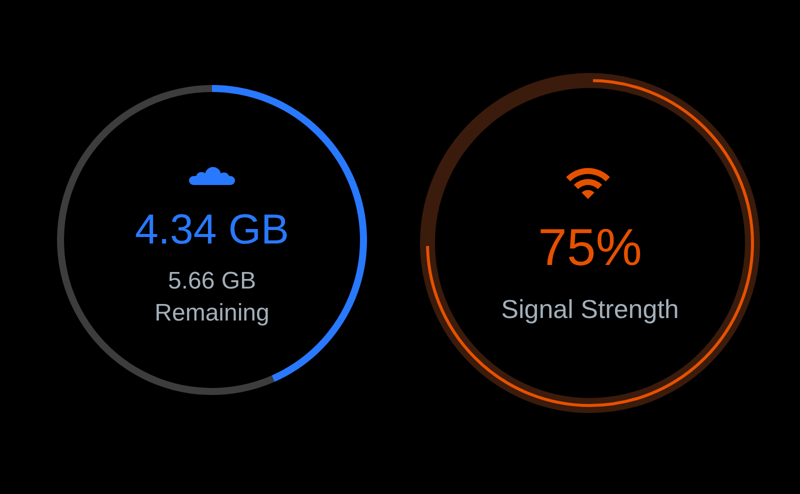  What do you see at coordinates (212, 313) in the screenshot?
I see `slice-label: Remaining` at bounding box center [212, 313].